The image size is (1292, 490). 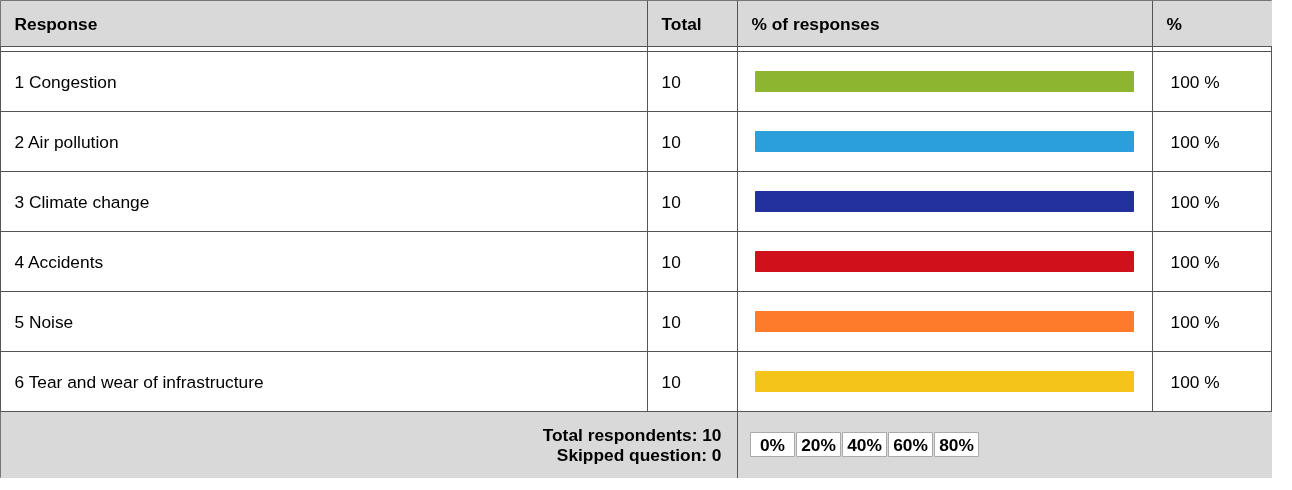 I want to click on text: 20%, so click(x=818, y=444).